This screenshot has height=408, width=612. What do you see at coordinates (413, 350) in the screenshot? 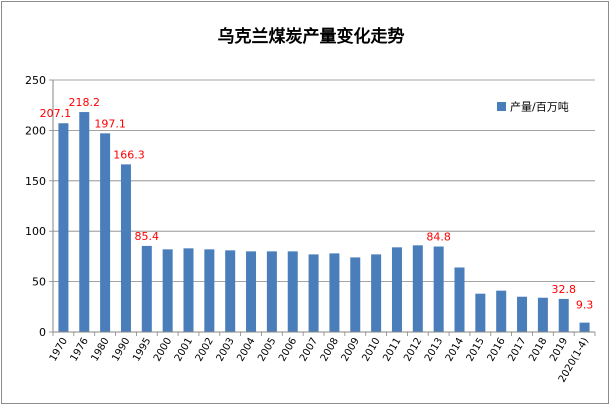
I see `x-tick-label: 2012` at bounding box center [413, 350].